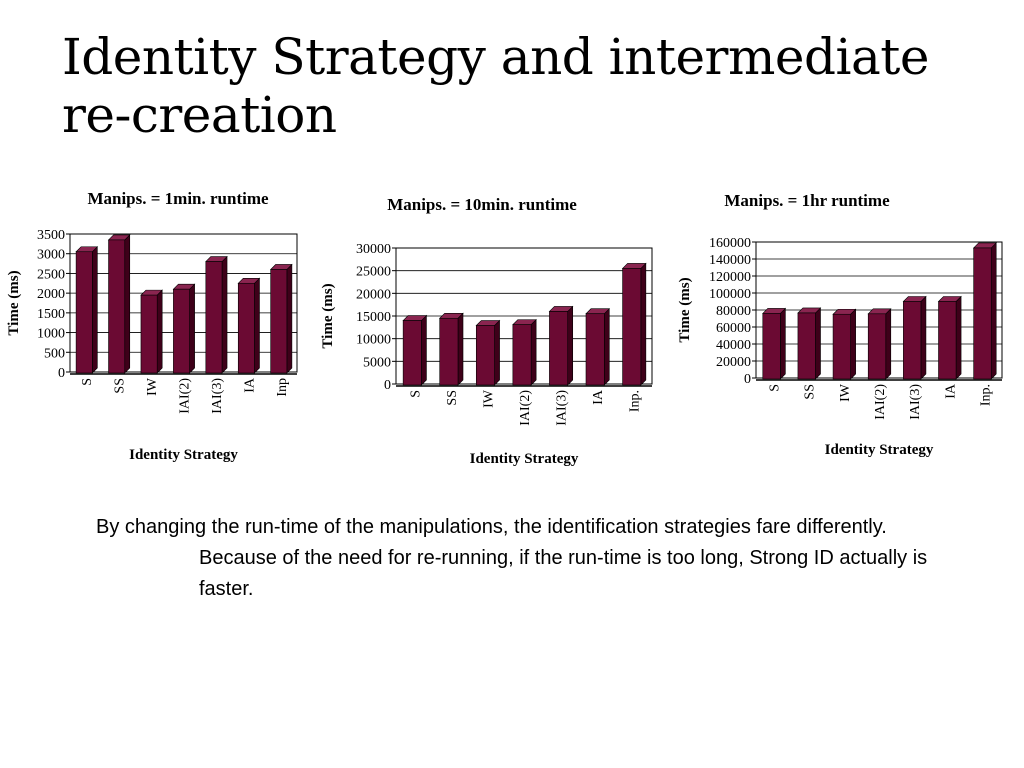 The width and height of the screenshot is (1024, 768). Describe the element at coordinates (730, 277) in the screenshot. I see `y-tick-label: 120000` at that location.